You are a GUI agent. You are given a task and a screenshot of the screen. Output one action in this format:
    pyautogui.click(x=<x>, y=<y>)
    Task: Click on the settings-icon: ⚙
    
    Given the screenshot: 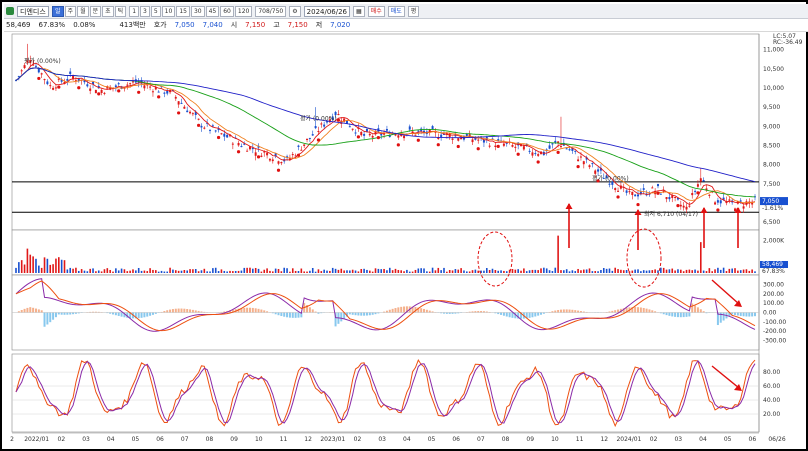 What is the action you would take?
    pyautogui.click(x=295, y=11)
    